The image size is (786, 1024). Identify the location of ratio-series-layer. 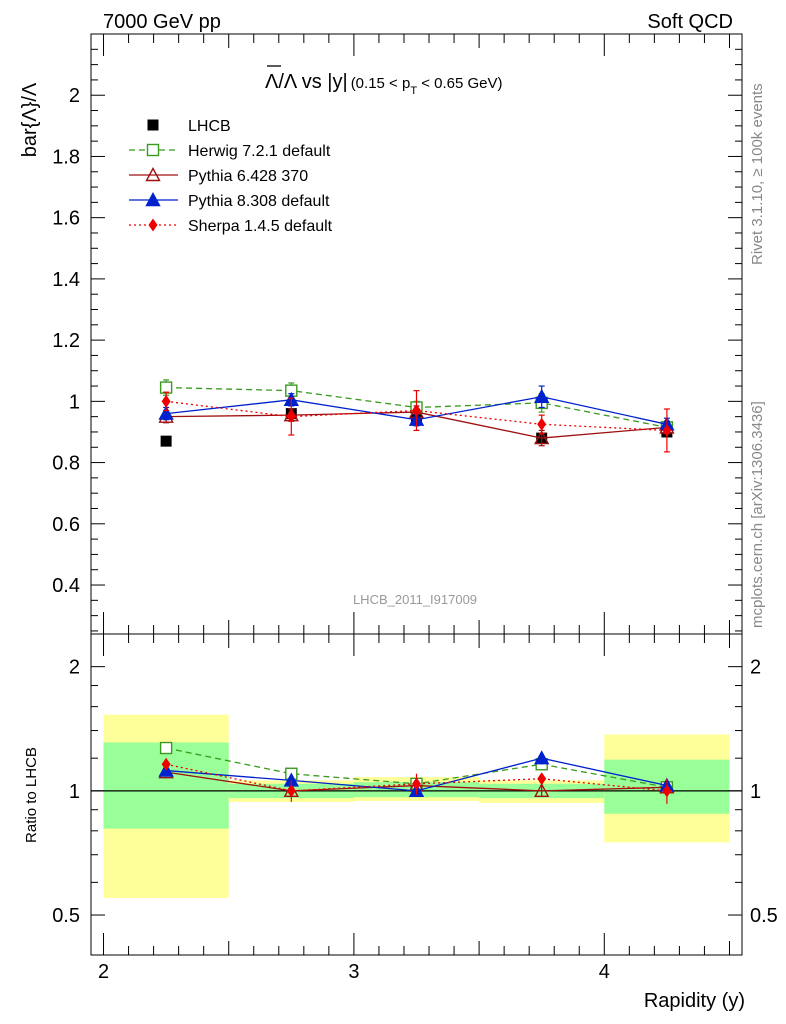
(416, 772).